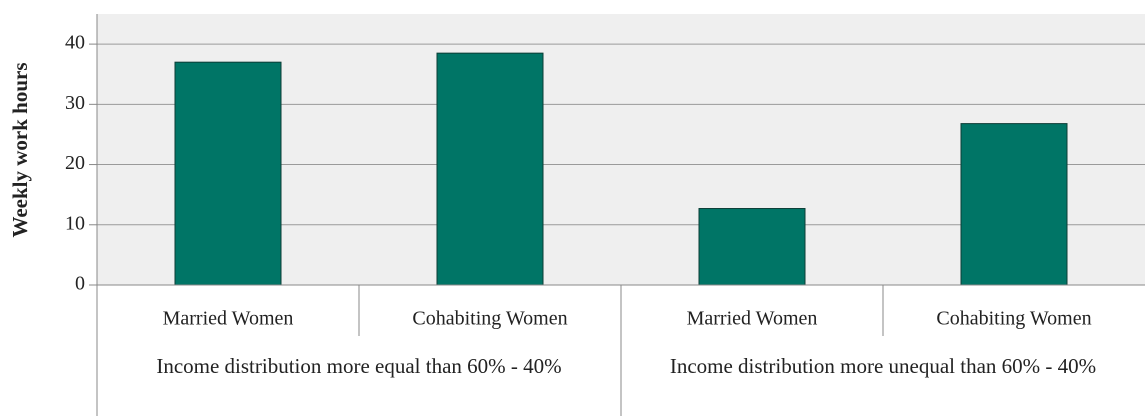  What do you see at coordinates (80, 284) in the screenshot?
I see `y-tick-label: 0` at bounding box center [80, 284].